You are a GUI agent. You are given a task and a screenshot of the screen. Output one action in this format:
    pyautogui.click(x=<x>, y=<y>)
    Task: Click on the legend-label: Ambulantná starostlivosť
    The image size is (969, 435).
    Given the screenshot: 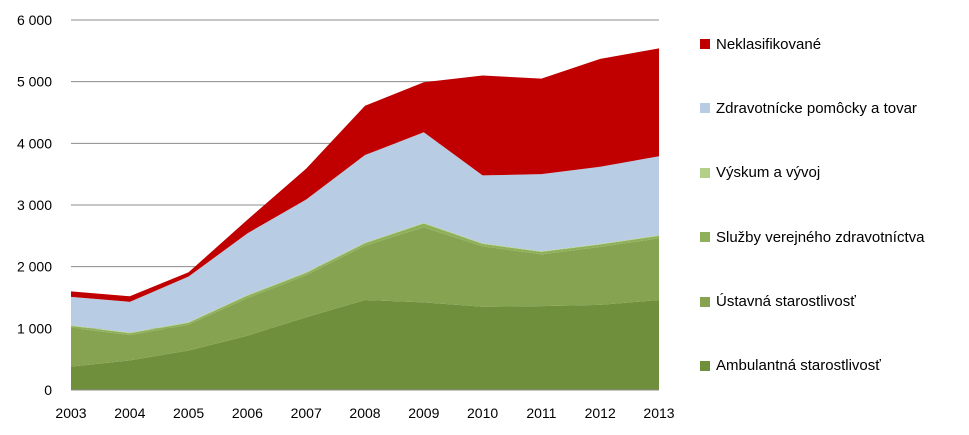 What is the action you would take?
    pyautogui.click(x=798, y=366)
    